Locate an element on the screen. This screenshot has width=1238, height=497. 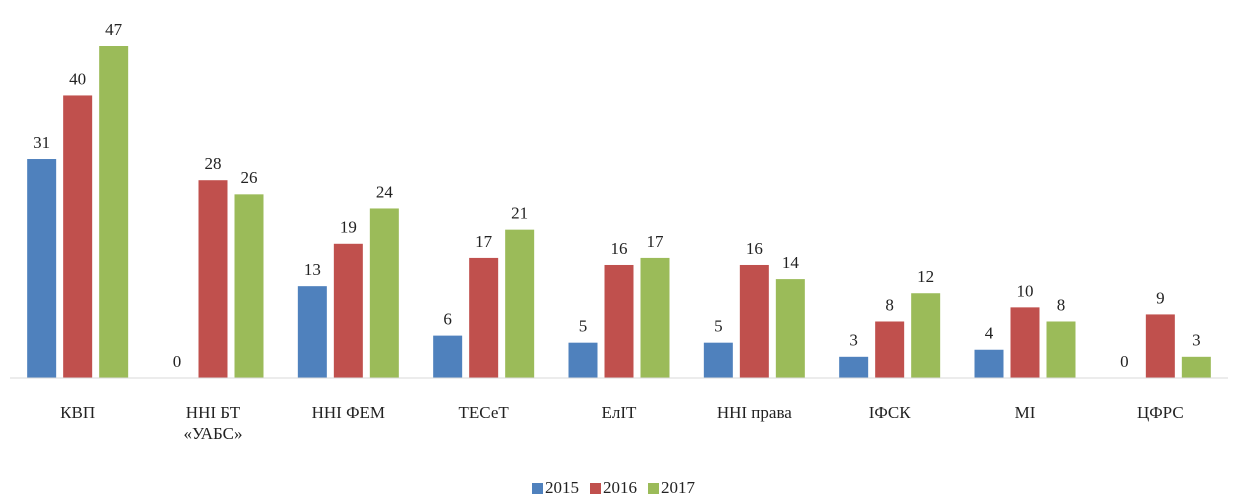
value-label: 26 is located at coordinates (249, 177).